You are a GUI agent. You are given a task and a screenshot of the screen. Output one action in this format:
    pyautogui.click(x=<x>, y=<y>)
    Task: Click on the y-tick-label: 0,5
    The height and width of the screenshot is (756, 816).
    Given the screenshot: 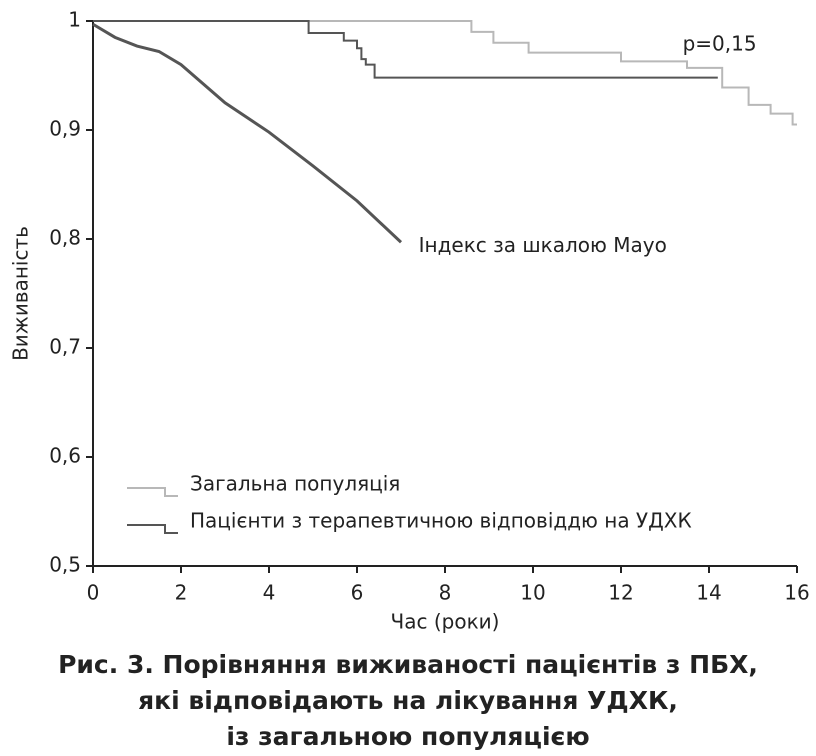 What is the action you would take?
    pyautogui.click(x=65, y=565)
    